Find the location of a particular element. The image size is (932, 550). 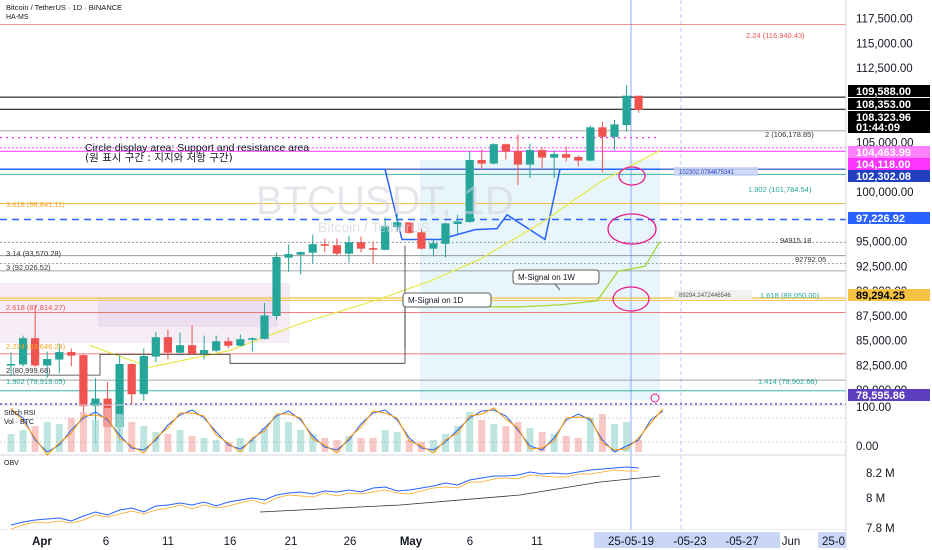

price-tick-2: 115,000.00 is located at coordinates (884, 45).